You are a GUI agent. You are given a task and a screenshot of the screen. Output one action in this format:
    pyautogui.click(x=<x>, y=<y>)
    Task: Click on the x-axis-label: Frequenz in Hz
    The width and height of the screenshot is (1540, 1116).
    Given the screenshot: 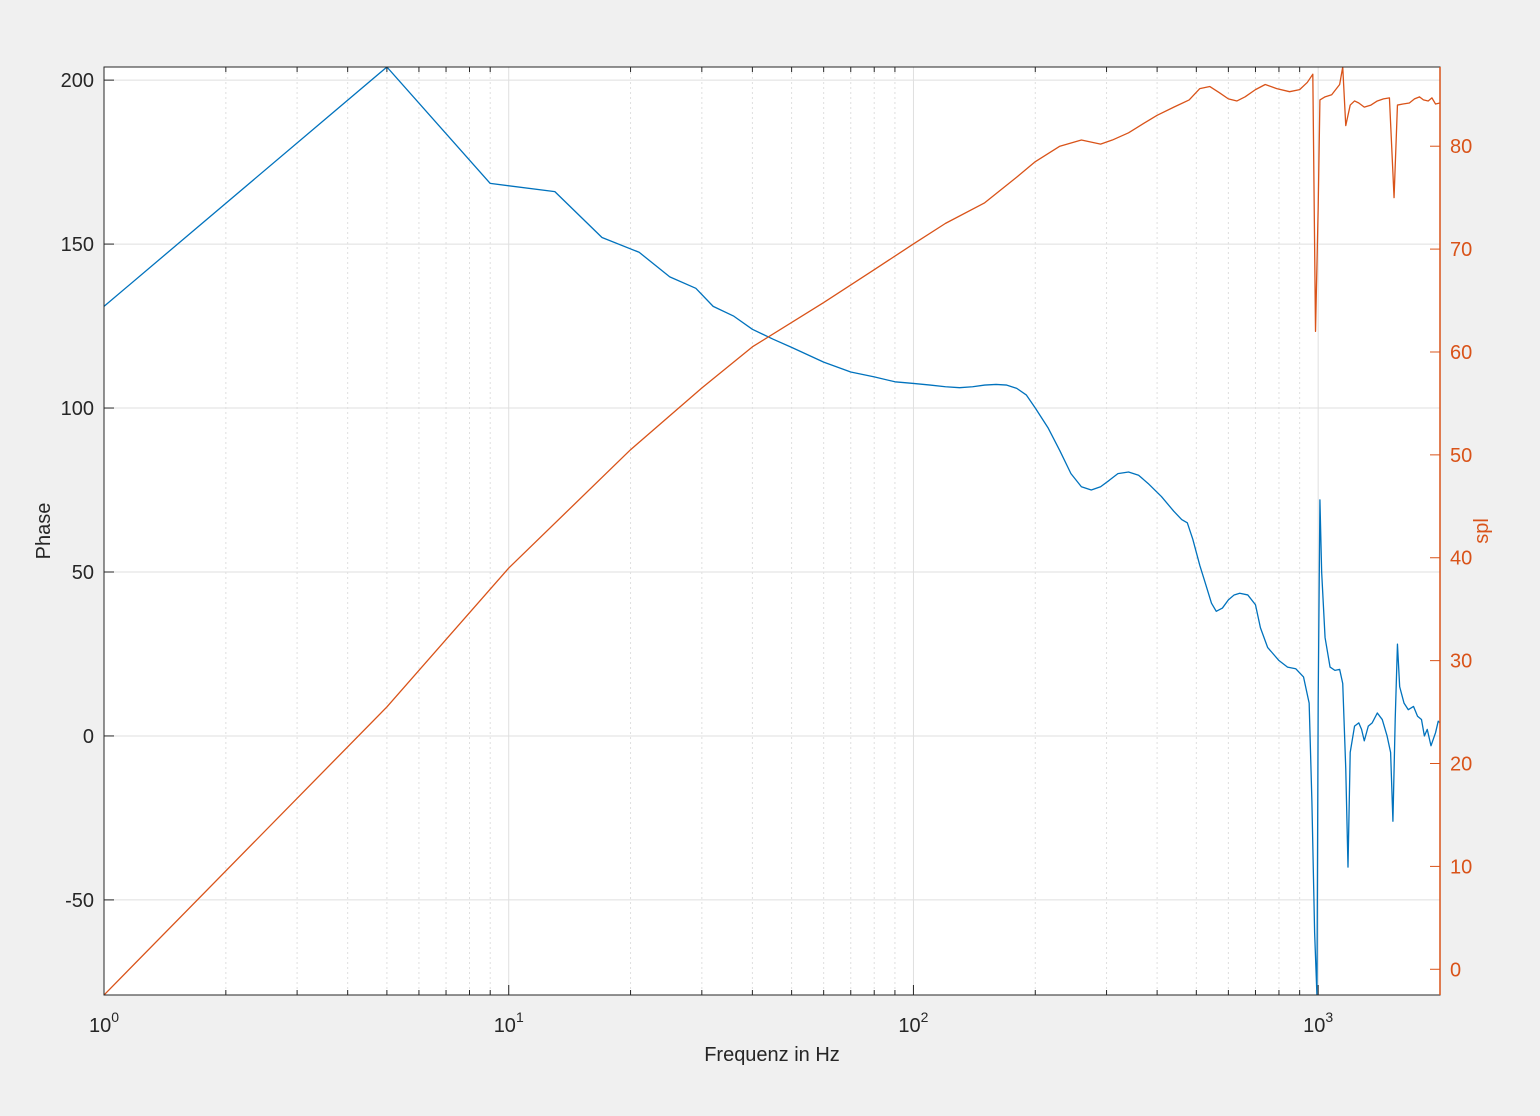 What is the action you would take?
    pyautogui.click(x=772, y=1055)
    